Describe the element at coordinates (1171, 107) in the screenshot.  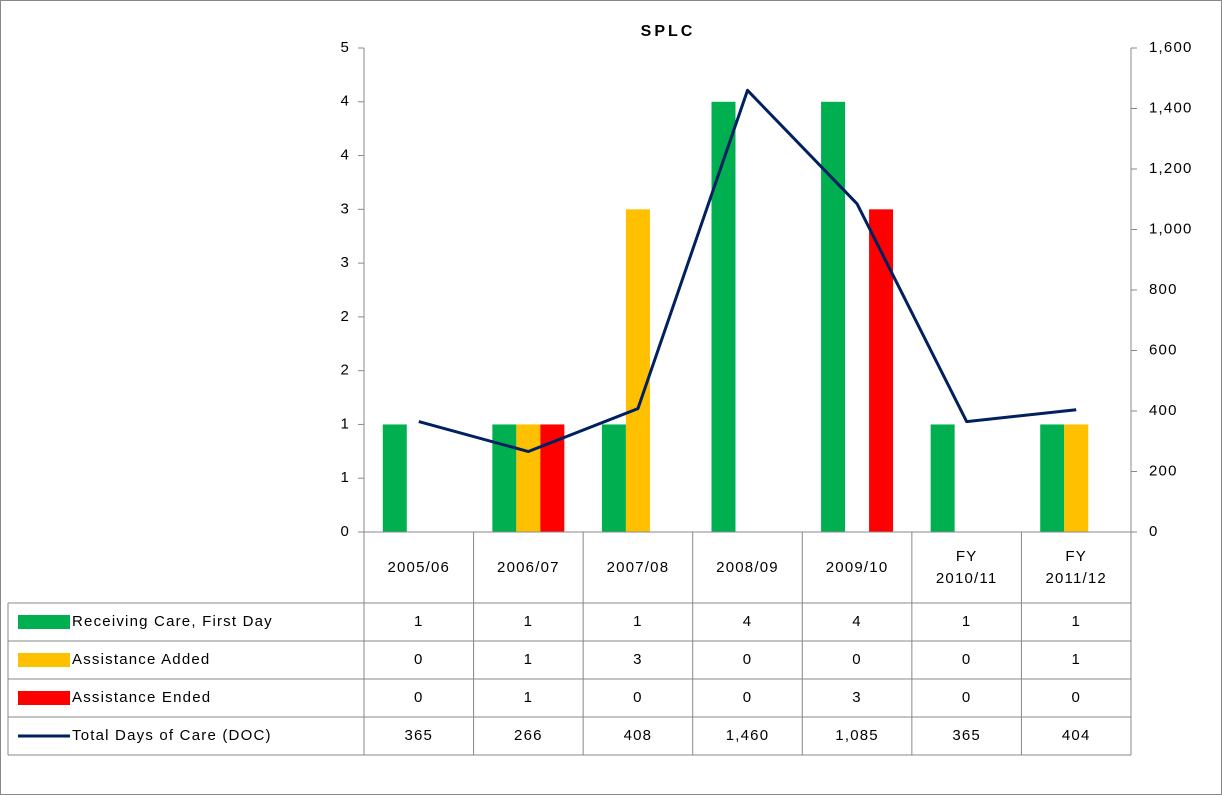
I see `y2-tick-label: 1,400` at that location.